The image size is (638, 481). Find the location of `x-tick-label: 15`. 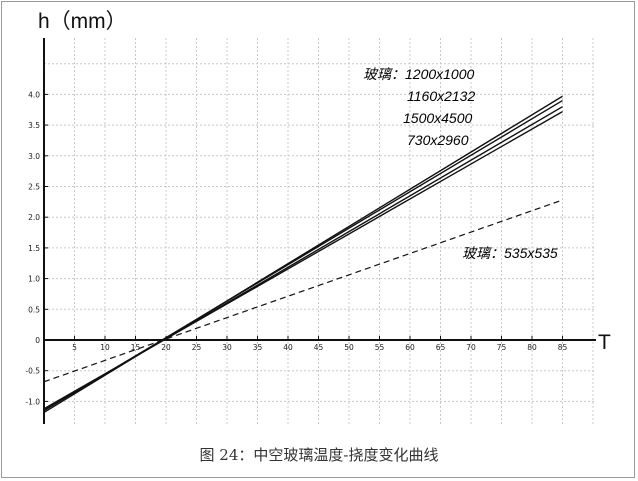

x-tick-label: 15 is located at coordinates (136, 347).